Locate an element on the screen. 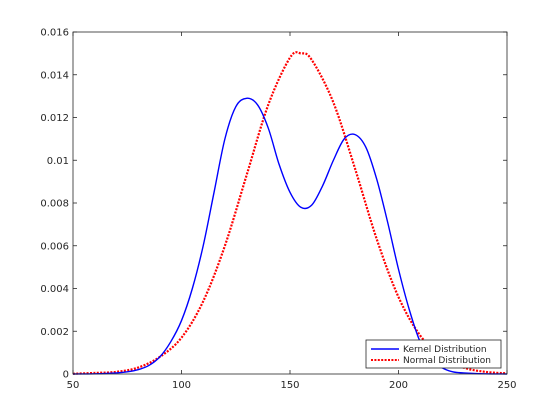  x-tick-label: 200 is located at coordinates (398, 385).